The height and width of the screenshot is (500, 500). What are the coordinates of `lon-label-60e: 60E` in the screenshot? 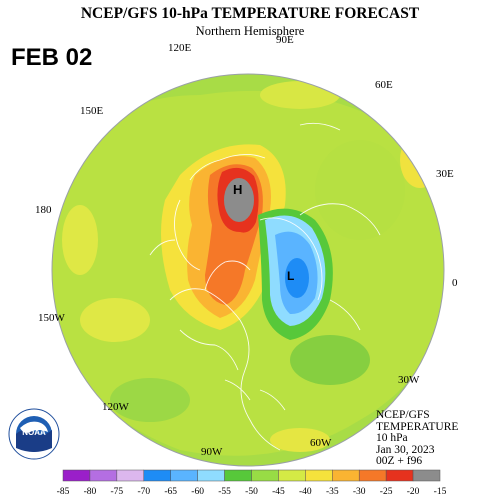 It's located at (384, 85).